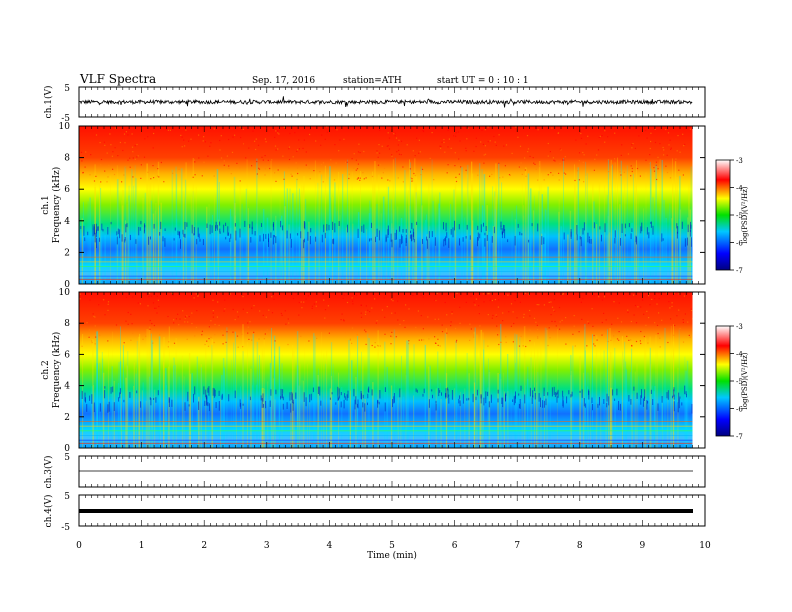 The height and width of the screenshot is (612, 792). I want to click on ch2-spectrogram-ylabel-frequency: Frequency (kHz), so click(56, 370).